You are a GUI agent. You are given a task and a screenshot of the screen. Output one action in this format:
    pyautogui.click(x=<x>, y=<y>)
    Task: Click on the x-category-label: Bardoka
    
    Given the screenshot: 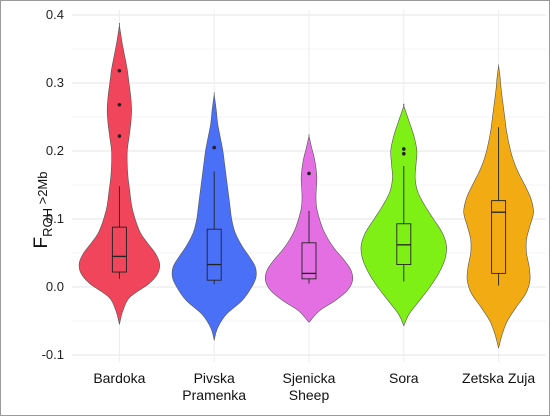 What is the action you would take?
    pyautogui.click(x=119, y=378)
    